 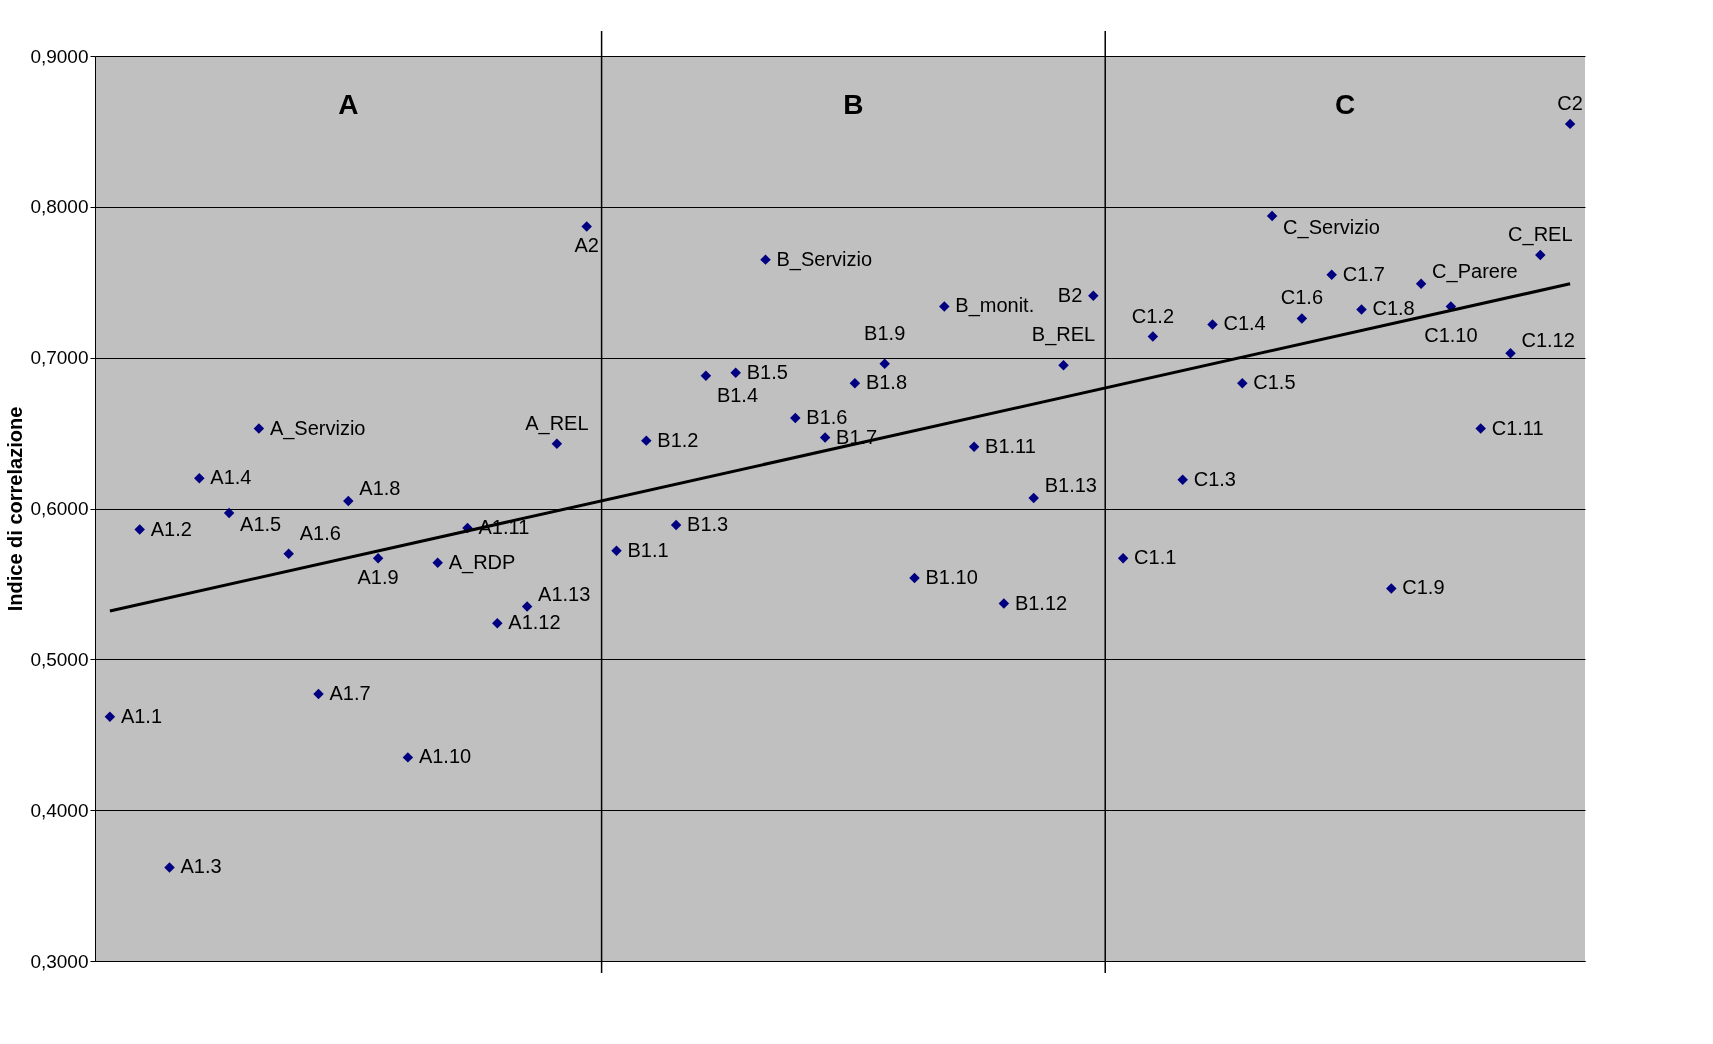 I want to click on data-label: C1.10, so click(x=1451, y=335).